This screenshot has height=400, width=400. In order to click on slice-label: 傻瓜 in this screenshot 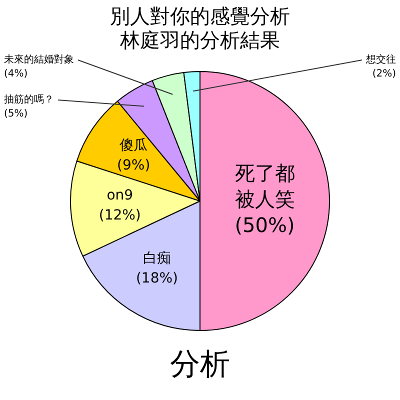, I will do `click(134, 146)`.